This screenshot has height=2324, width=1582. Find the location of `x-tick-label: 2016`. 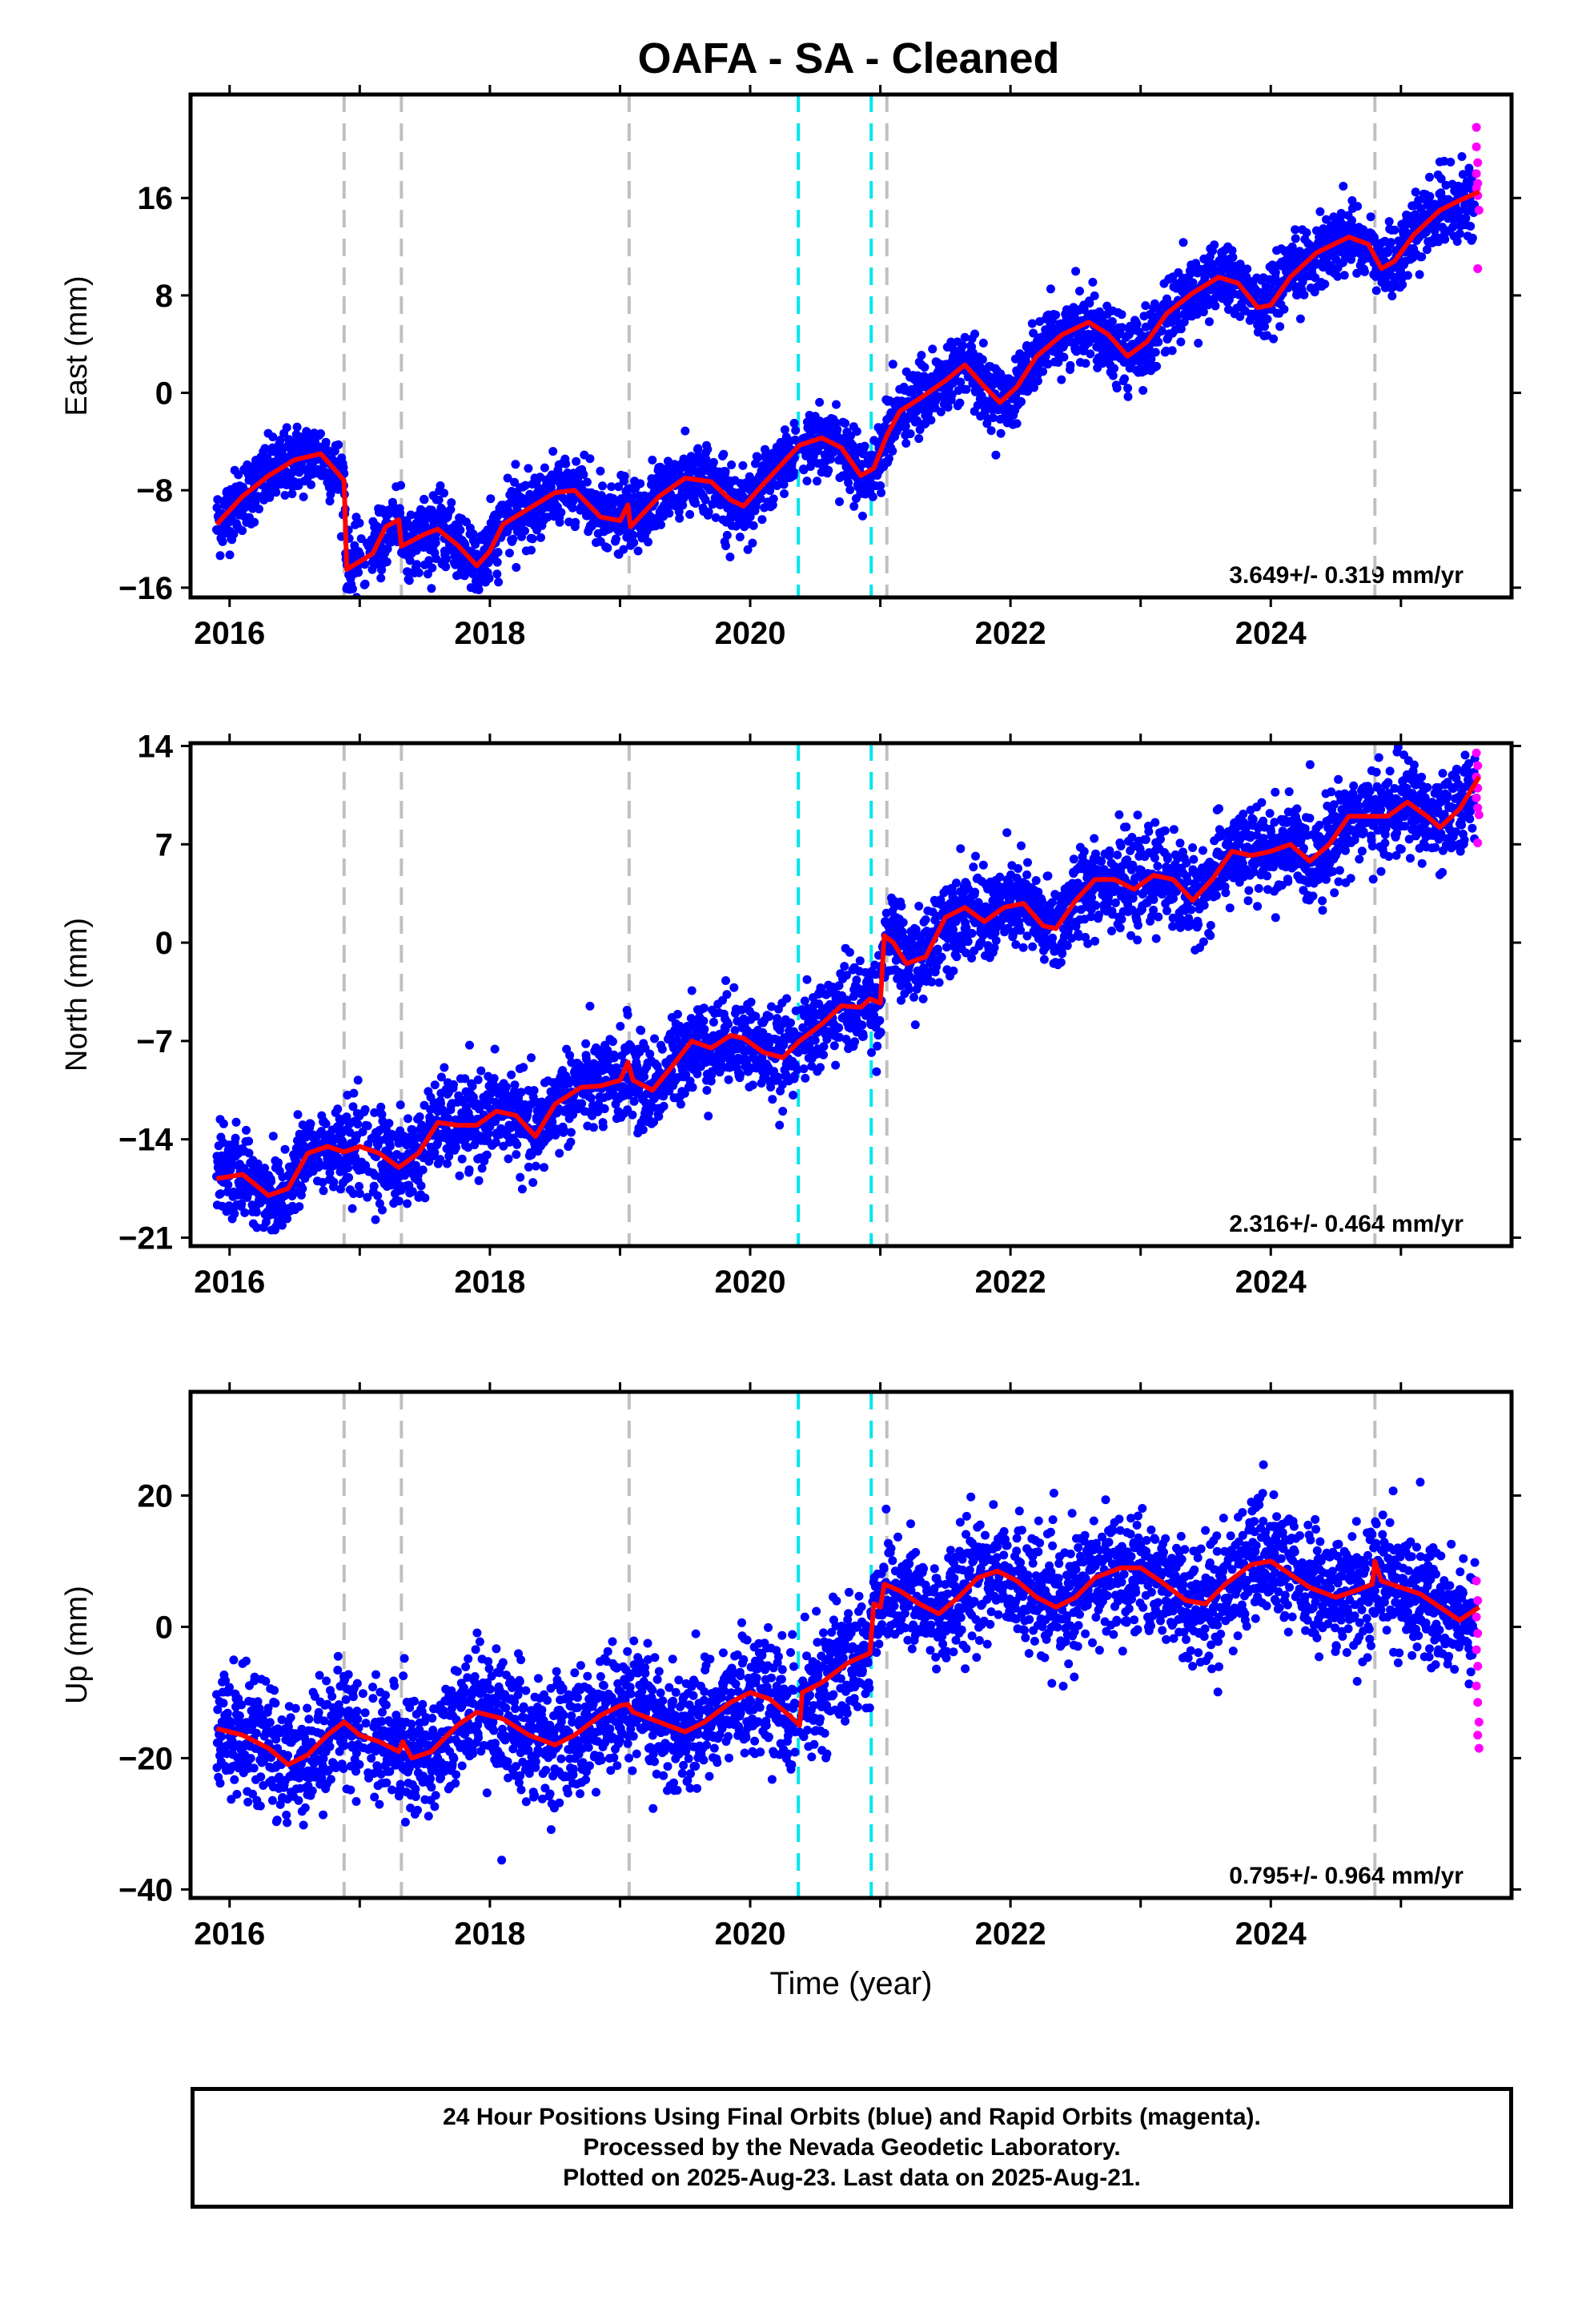

x-tick-label: 2016 is located at coordinates (229, 633).